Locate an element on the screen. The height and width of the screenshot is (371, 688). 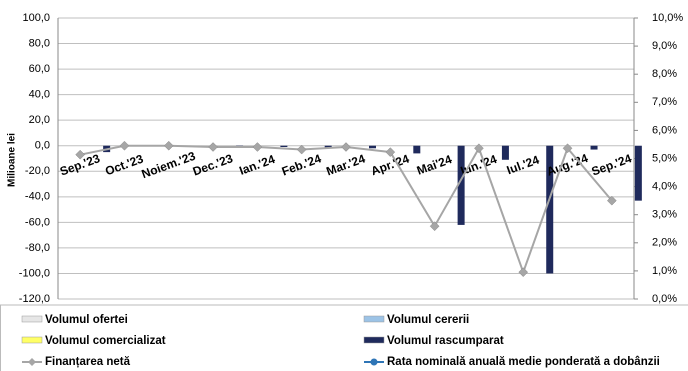
y-tick-label: -120,0 is located at coordinates (34, 299).